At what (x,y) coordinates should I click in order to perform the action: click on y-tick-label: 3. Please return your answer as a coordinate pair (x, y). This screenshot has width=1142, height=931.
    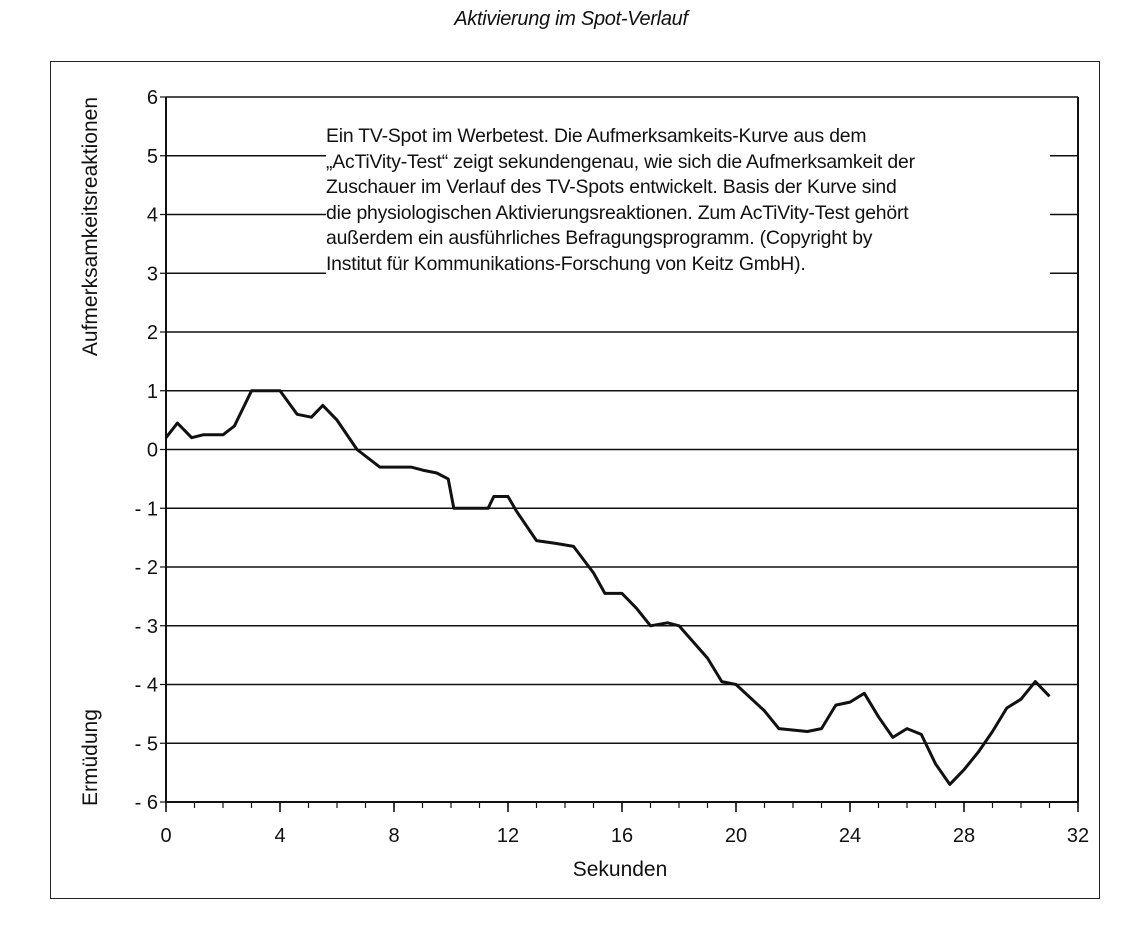
    Looking at the image, I should click on (152, 274).